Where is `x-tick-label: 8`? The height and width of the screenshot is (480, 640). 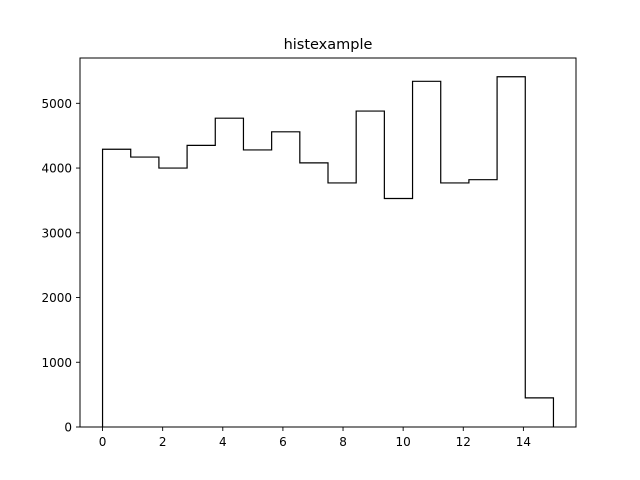 x-tick-label: 8 is located at coordinates (343, 442).